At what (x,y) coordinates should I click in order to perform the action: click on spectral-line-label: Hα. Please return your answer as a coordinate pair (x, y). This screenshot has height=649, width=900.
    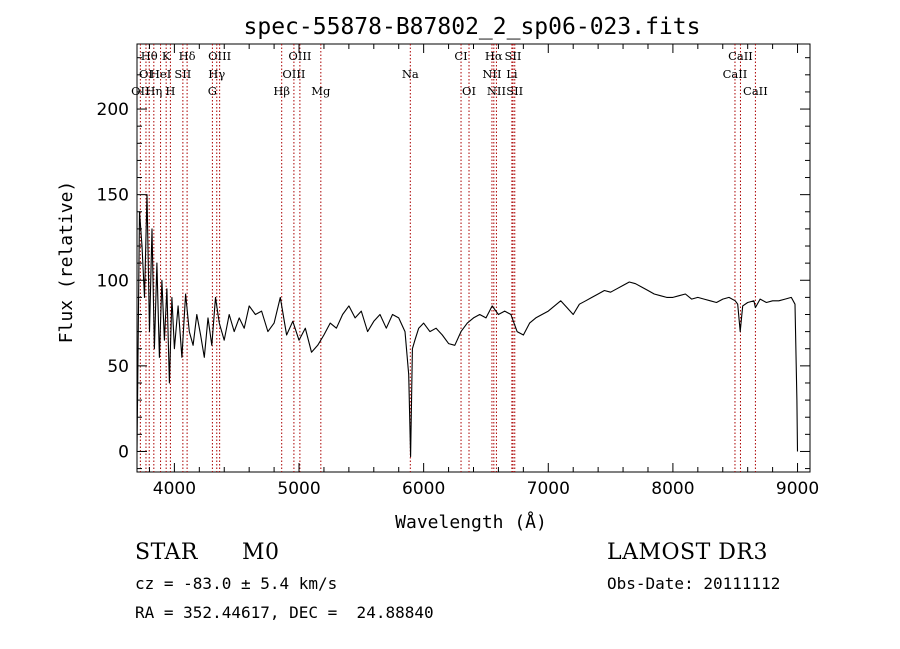
    Looking at the image, I should click on (494, 56).